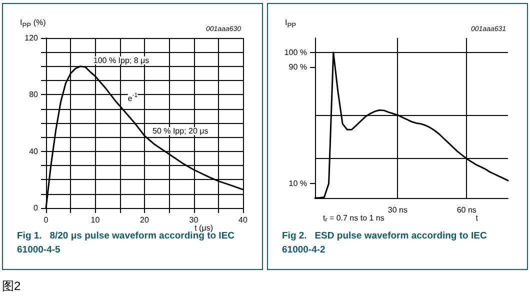  What do you see at coordinates (398, 210) in the screenshot?
I see `x-tick-label: 30 ns` at bounding box center [398, 210].